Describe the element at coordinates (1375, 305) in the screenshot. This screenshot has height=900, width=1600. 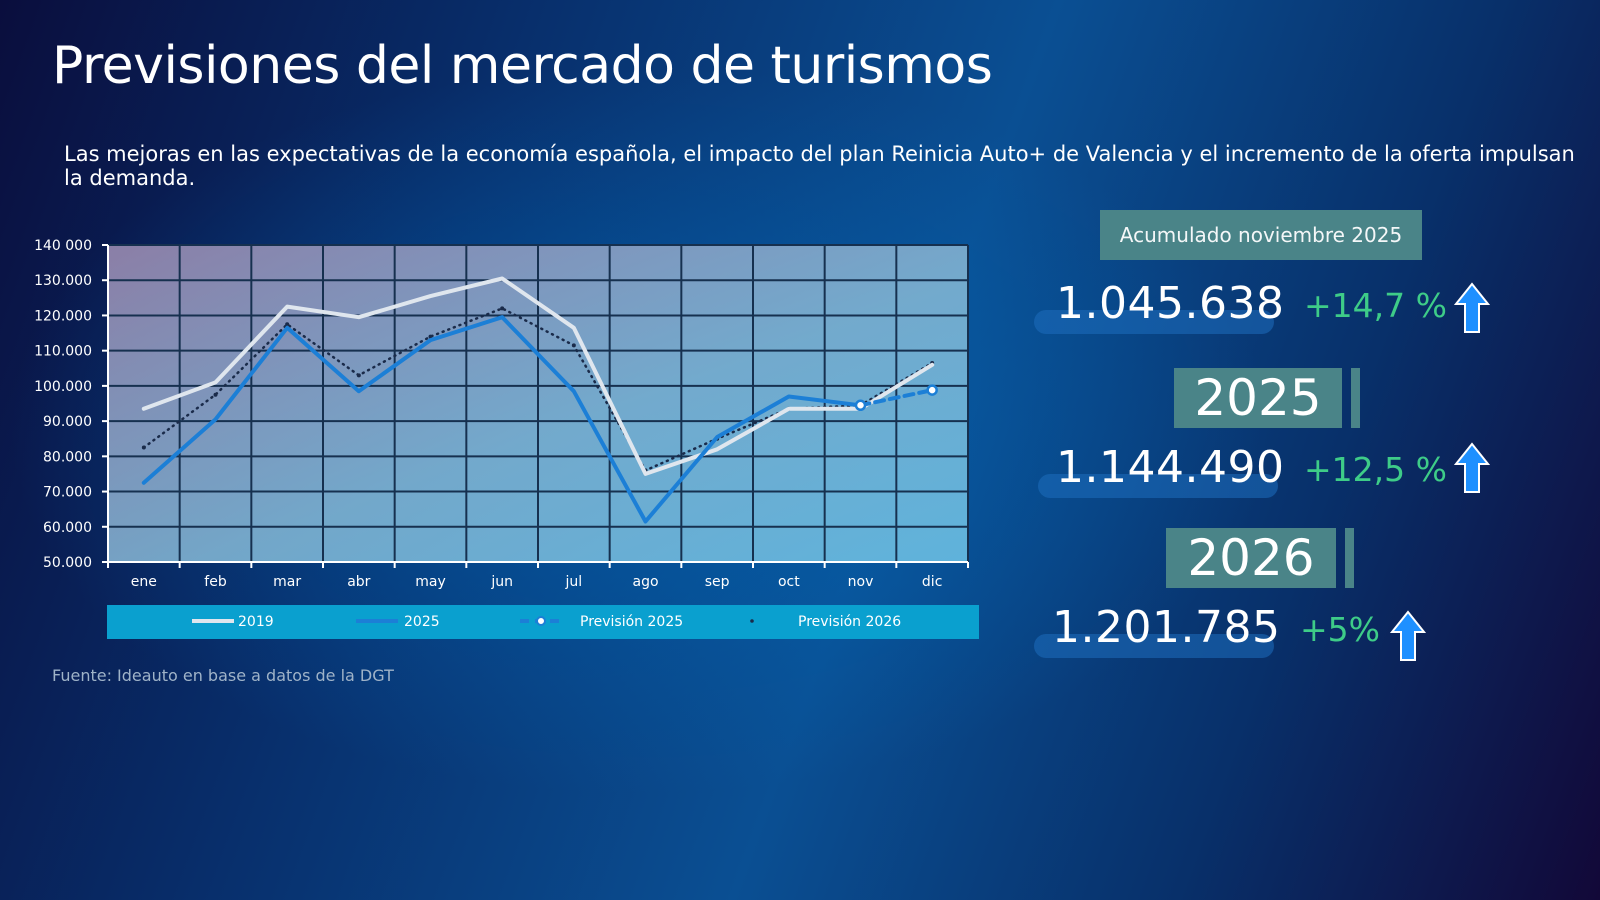
I see `cumulative-change: +14,7 %` at that location.